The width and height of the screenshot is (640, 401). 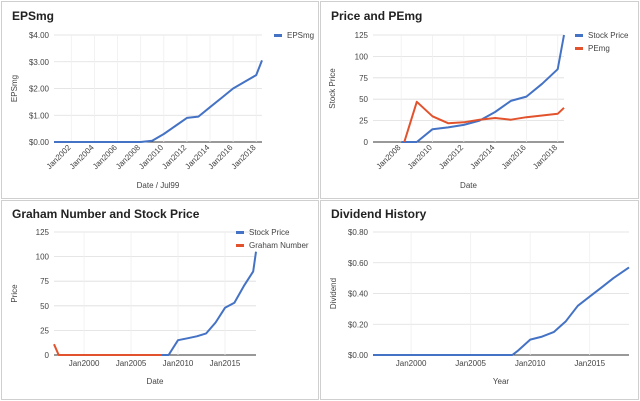 I want to click on chart0-ytick-4: $4.00, so click(x=39, y=35).